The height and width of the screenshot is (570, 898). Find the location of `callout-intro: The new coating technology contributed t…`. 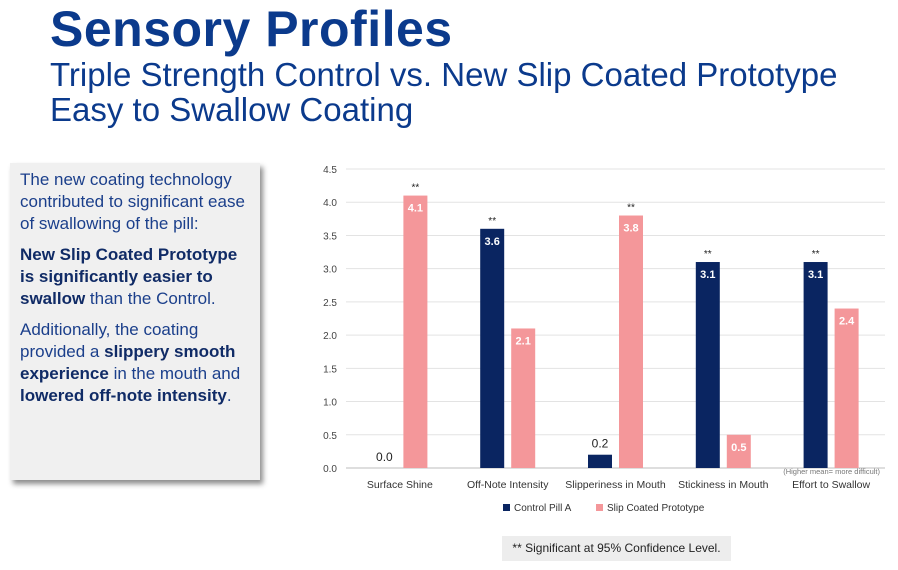

callout-intro: The new coating technology contributed t… is located at coordinates (132, 201).